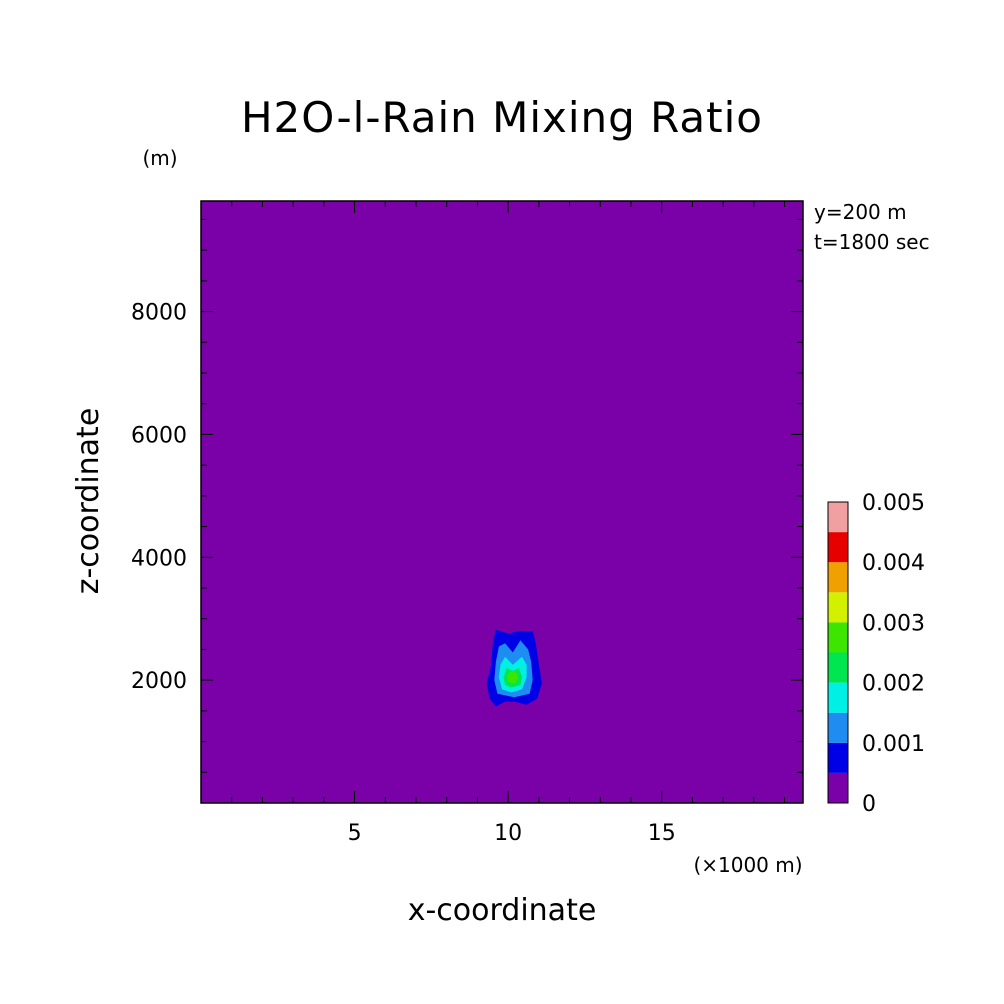 Image resolution: width=1004 pixels, height=1004 pixels. What do you see at coordinates (893, 623) in the screenshot?
I see `colorbar-label: 0.003` at bounding box center [893, 623].